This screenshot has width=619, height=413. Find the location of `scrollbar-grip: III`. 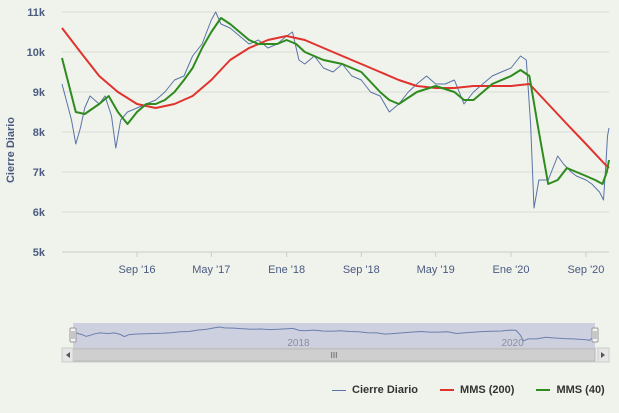

scrollbar-grip: III is located at coordinates (334, 355).